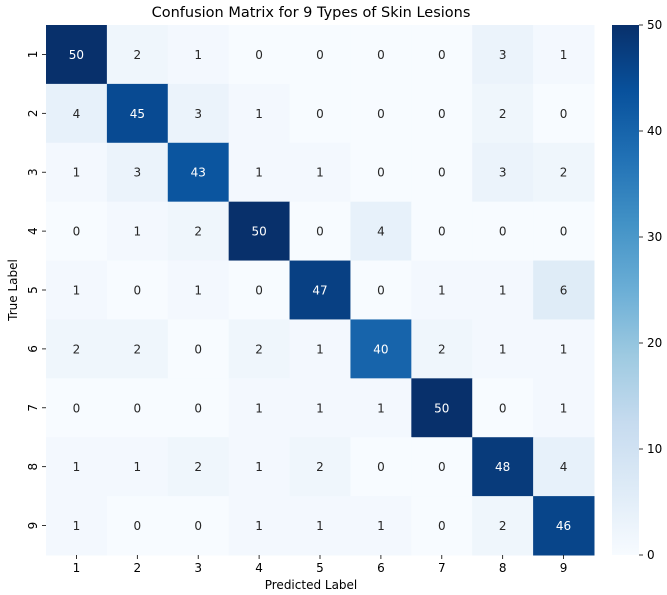 The image size is (667, 595). I want to click on x-axis-ticks: 1 2 3 4 5 6 7 8 9, so click(320, 565).